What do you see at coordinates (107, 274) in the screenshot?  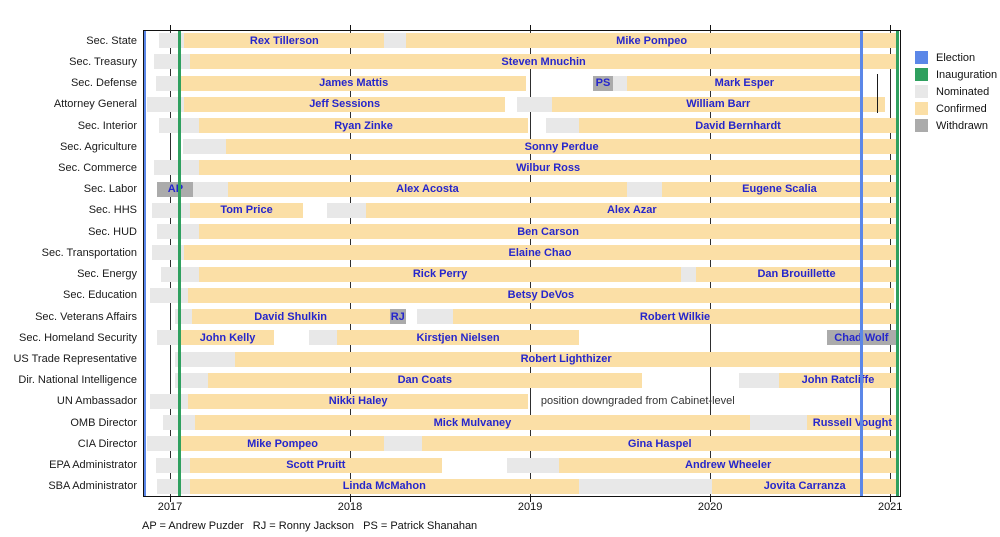 I see `row-label: Sec. Energy` at bounding box center [107, 274].